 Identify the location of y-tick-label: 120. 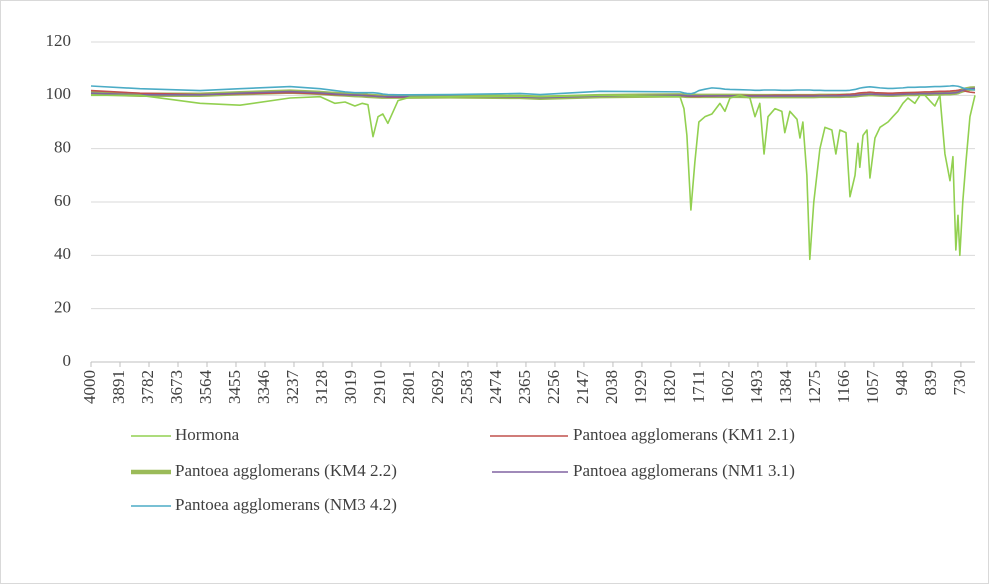
(59, 40).